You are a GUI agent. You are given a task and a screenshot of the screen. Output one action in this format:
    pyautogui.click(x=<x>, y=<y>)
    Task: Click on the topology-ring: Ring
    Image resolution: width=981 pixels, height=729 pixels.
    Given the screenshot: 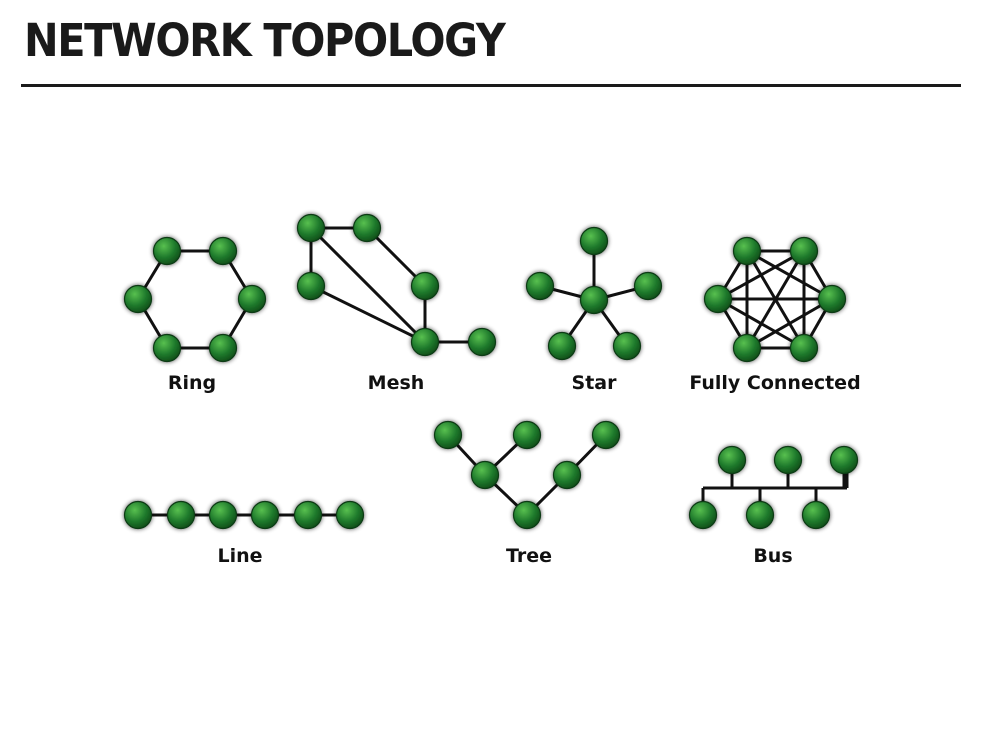 What is the action you would take?
    pyautogui.click(x=195, y=315)
    